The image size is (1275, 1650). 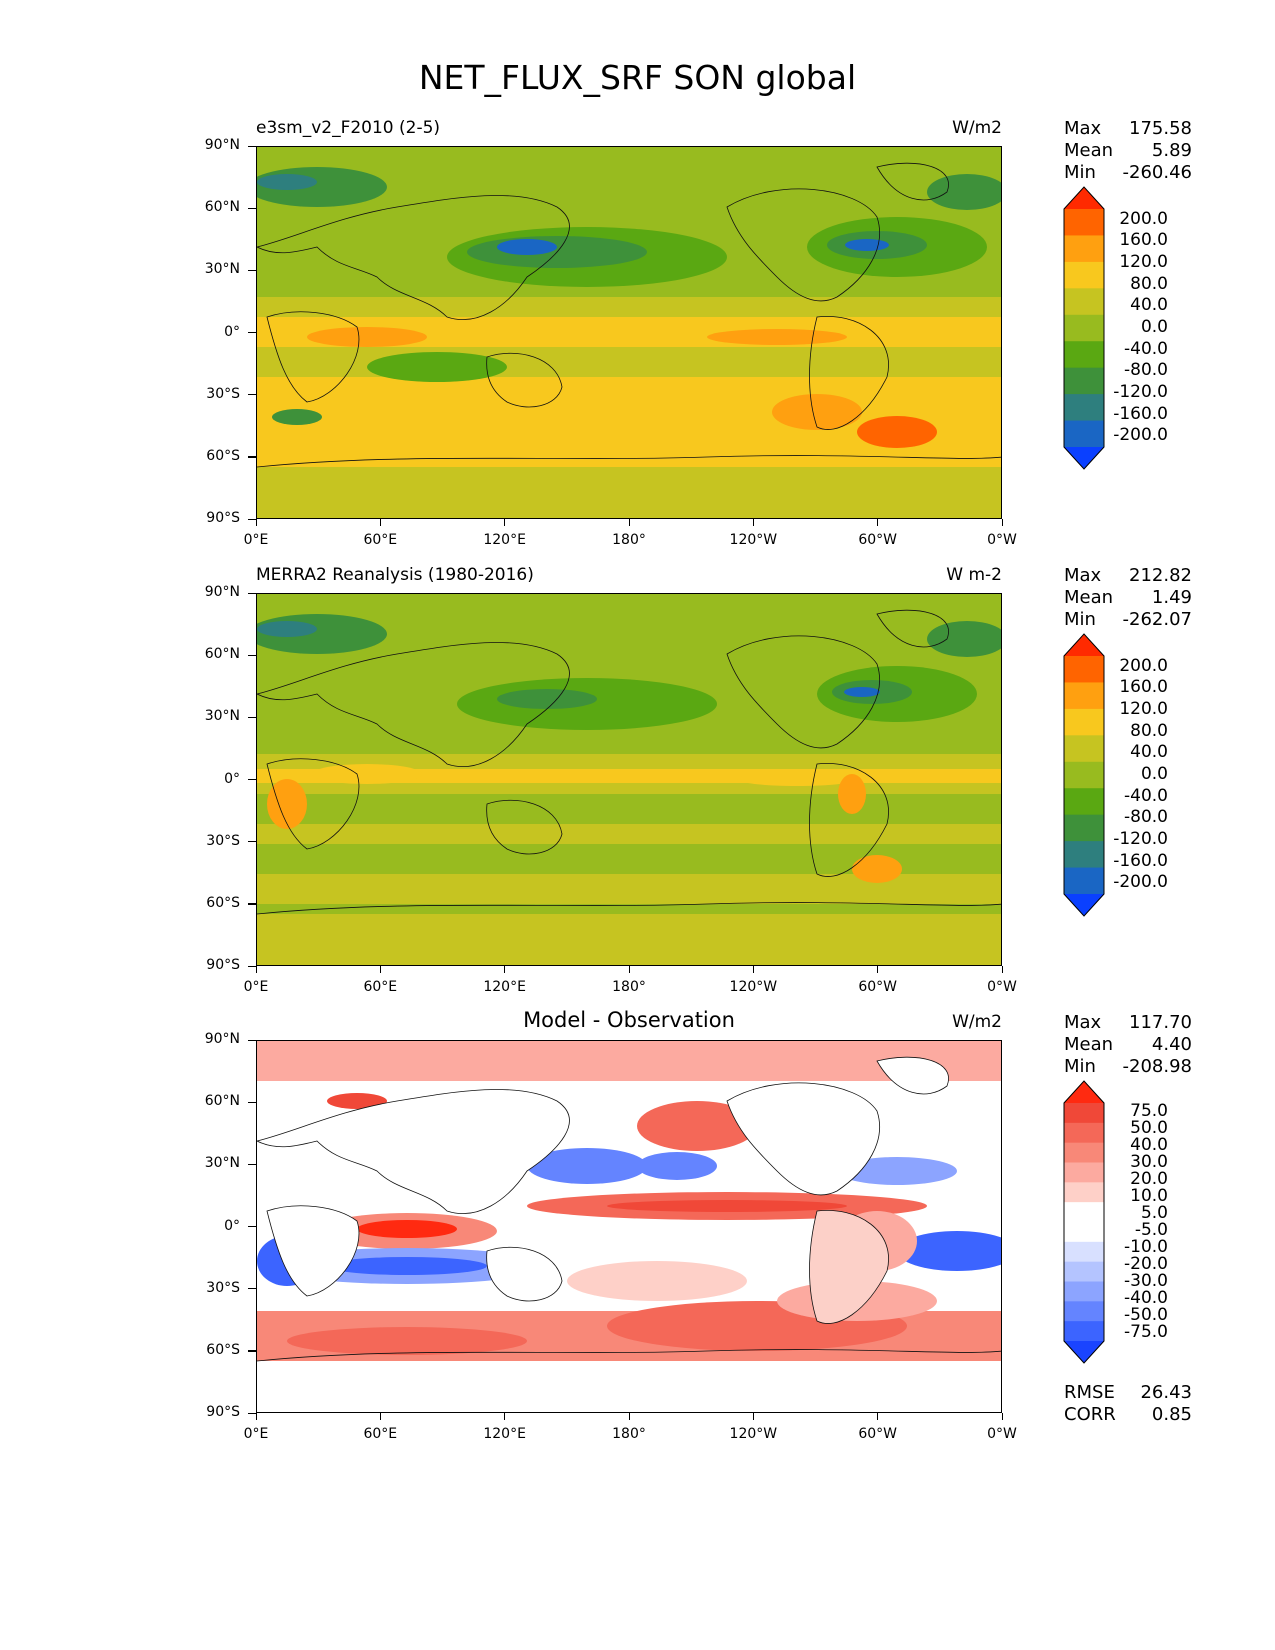 What do you see at coordinates (1084, 645) in the screenshot?
I see `colorbar-extend-top` at bounding box center [1084, 645].